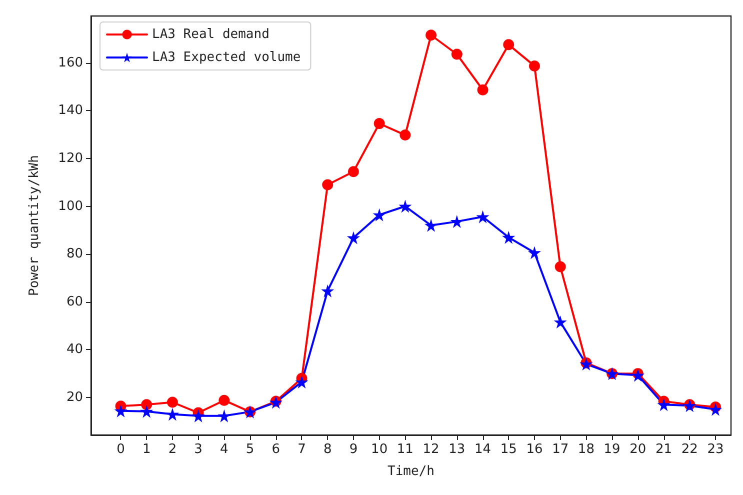 The height and width of the screenshot is (495, 743). What do you see at coordinates (74, 397) in the screenshot?
I see `y-tick-label: 20` at bounding box center [74, 397].